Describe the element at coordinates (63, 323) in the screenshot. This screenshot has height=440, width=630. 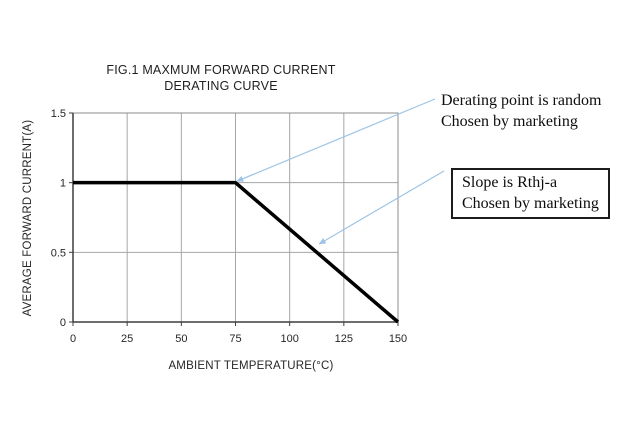
I see `y-tick-label: 0` at that location.